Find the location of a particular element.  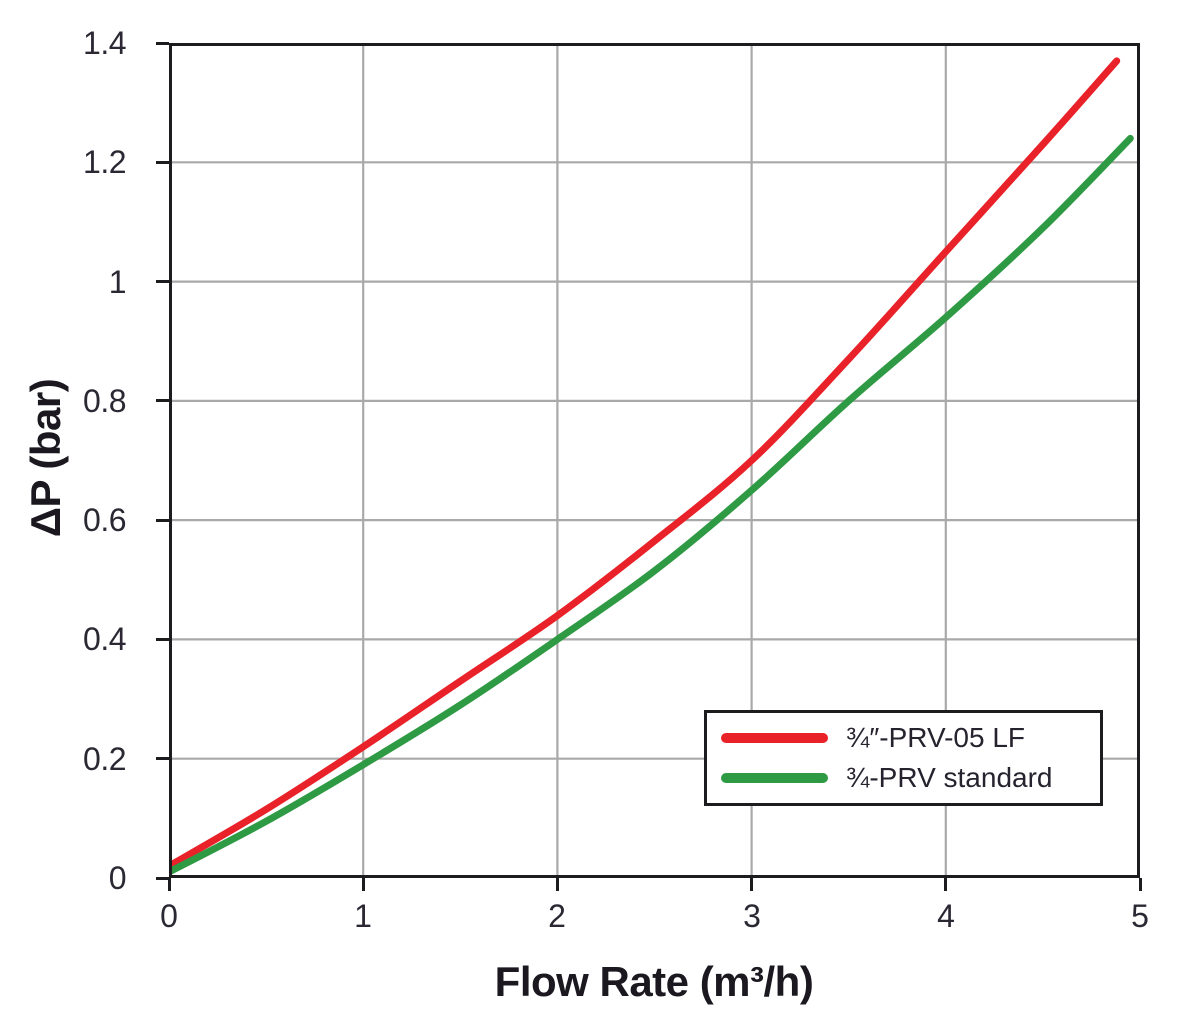

x-tick-label-2: 2 is located at coordinates (557, 916).